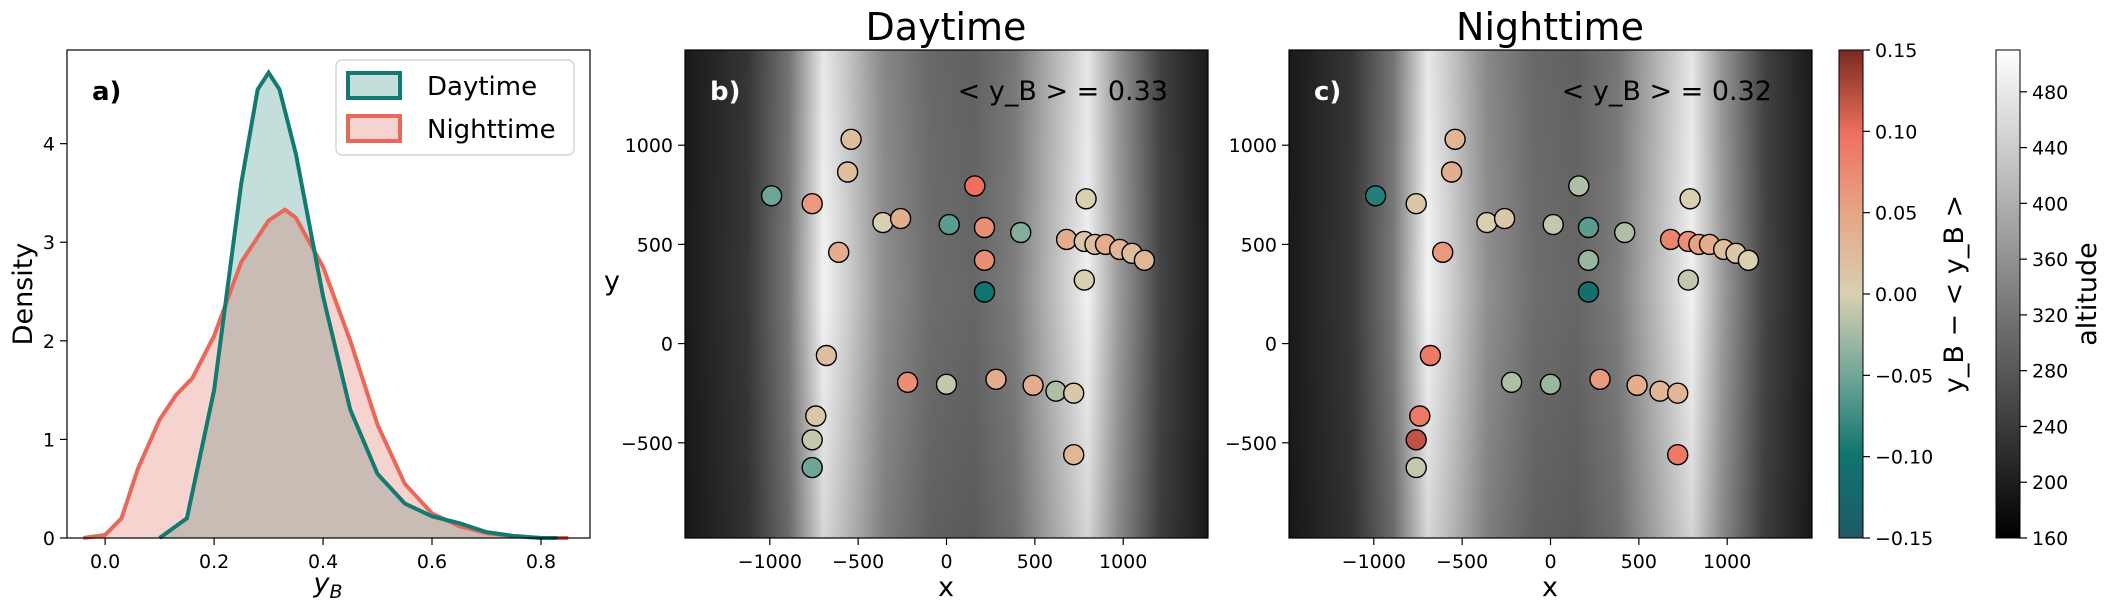 The width and height of the screenshot is (2109, 611). What do you see at coordinates (1063, 91) in the screenshot?
I see `panel-b-annotation: < y_B > = 0.33` at bounding box center [1063, 91].